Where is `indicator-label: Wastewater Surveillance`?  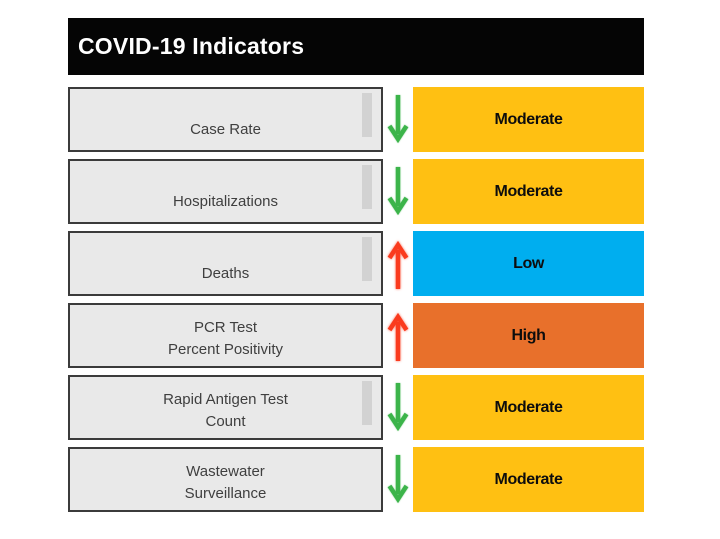
indicator-label: Wastewater Surveillance is located at coordinates (225, 482).